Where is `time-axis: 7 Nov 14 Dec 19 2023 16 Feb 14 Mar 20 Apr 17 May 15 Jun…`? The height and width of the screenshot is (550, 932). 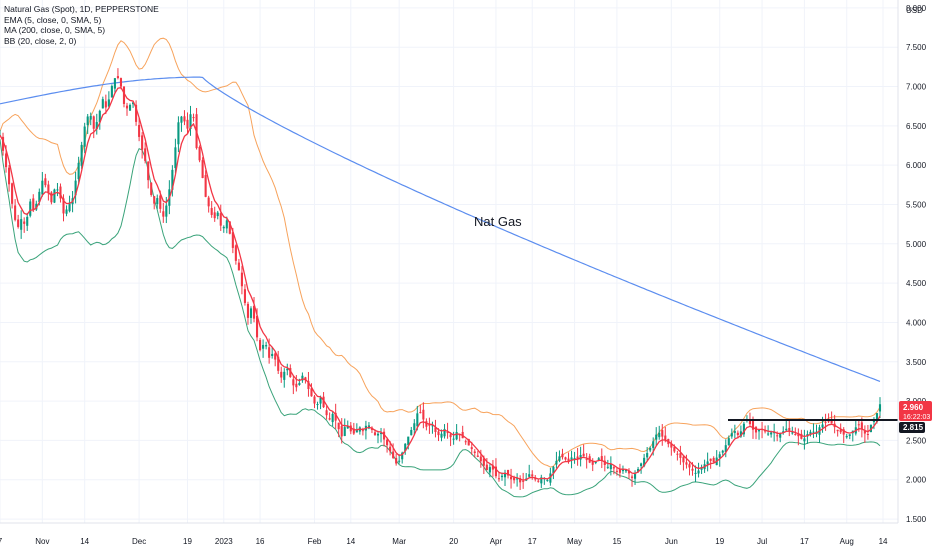
time-axis: 7 Nov 14 Dec 19 2023 16 Feb 14 Mar 20 Apr 17 May 15 Jun… is located at coordinates (444, 541).